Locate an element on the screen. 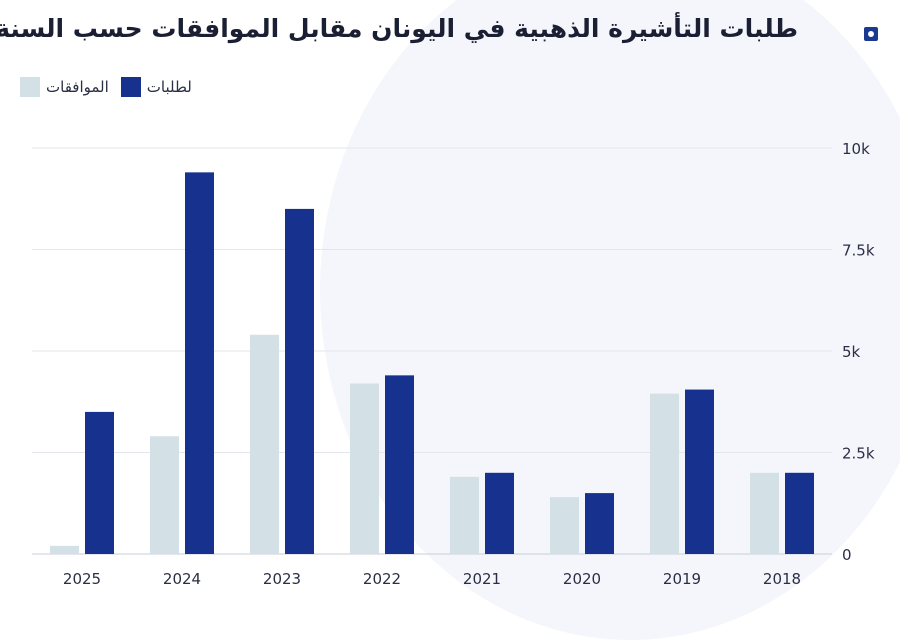 The width and height of the screenshot is (900, 640). legend-label-applications: لطلبات is located at coordinates (169, 87).